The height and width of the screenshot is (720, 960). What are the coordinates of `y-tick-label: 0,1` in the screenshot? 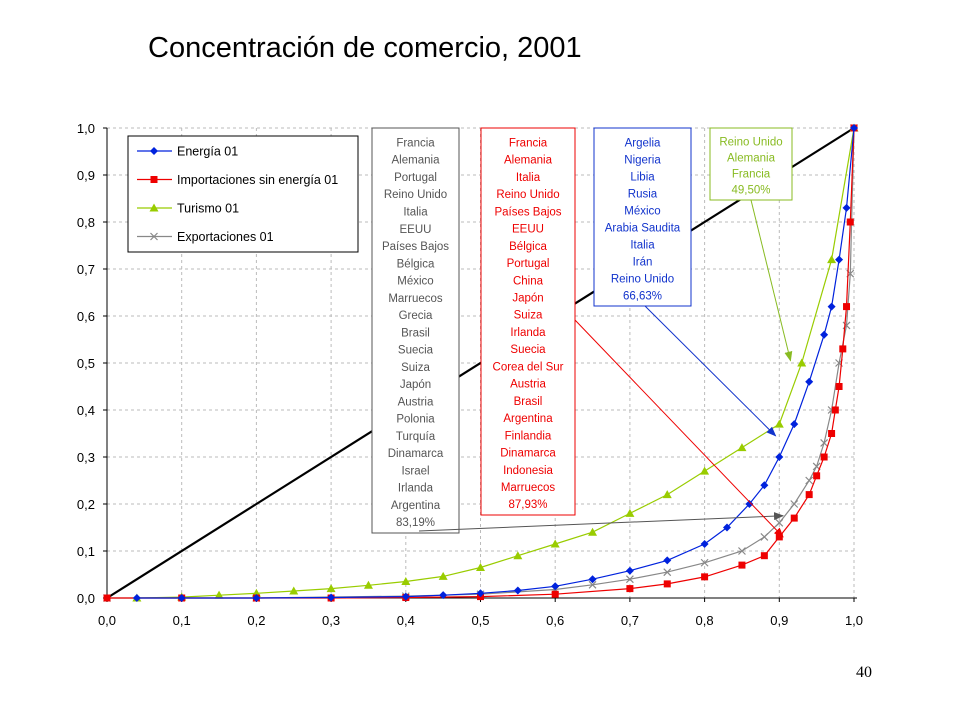 It's located at (86, 551).